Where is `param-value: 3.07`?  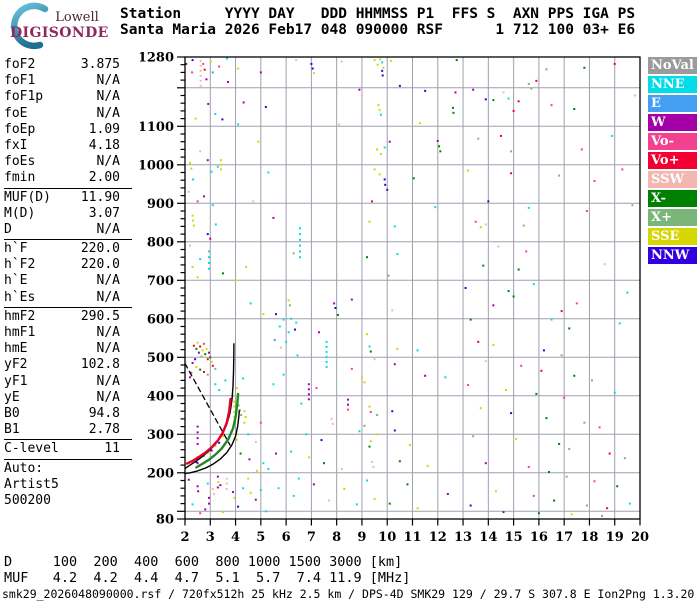 param-value: 3.07 is located at coordinates (104, 213).